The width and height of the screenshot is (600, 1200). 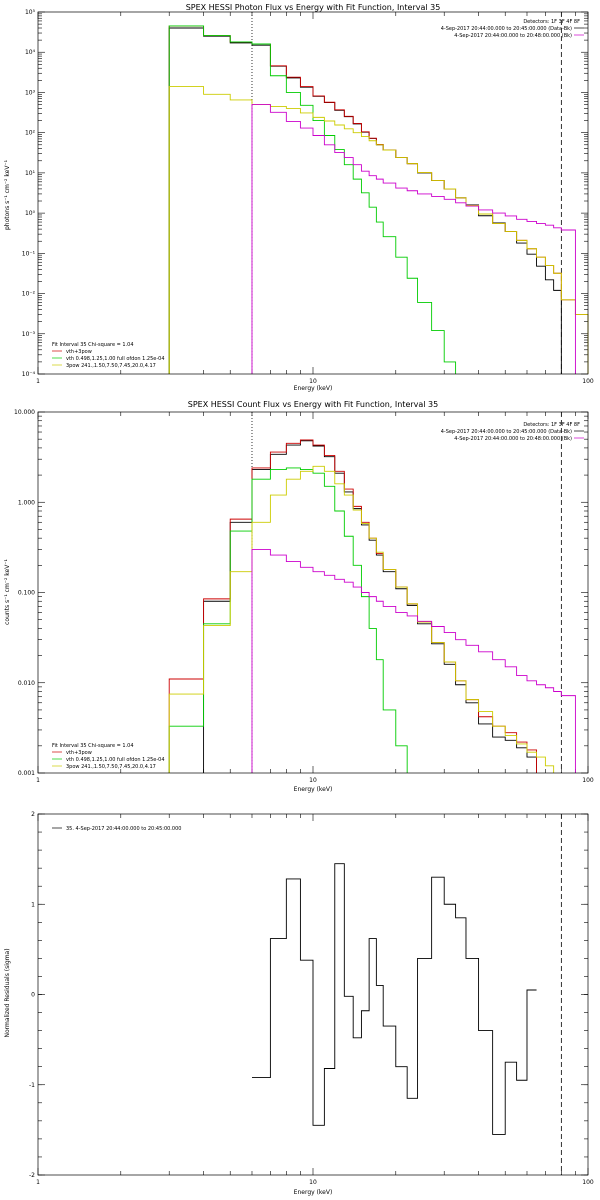 What do you see at coordinates (30, 92) in the screenshot?
I see `y-tick-label: 10³` at bounding box center [30, 92].